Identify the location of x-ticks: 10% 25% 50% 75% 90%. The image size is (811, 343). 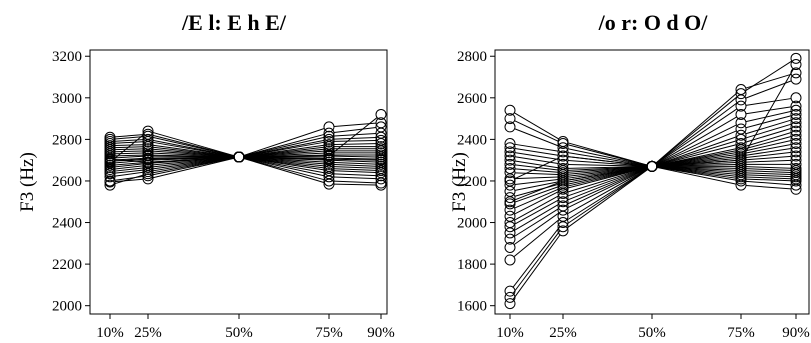
(653, 327).